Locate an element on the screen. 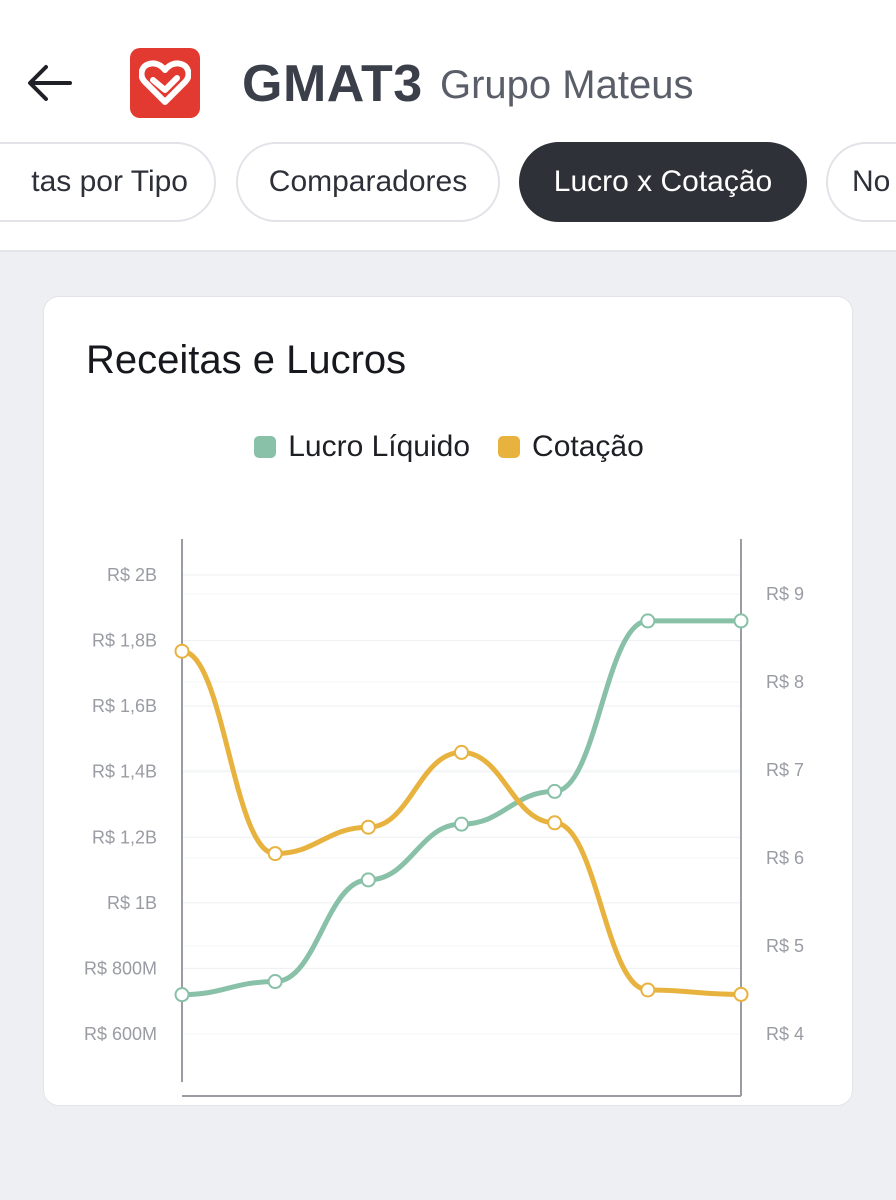 This screenshot has width=896, height=1200. legend-swatch-lucro is located at coordinates (265, 447).